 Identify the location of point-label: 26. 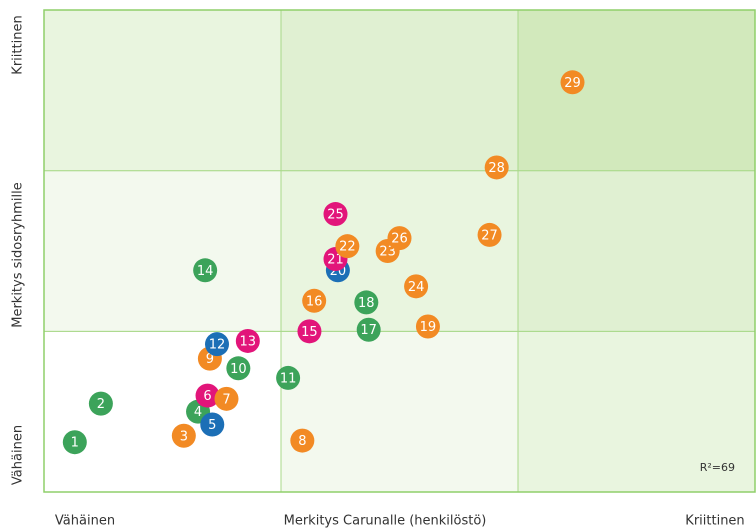
(399, 239).